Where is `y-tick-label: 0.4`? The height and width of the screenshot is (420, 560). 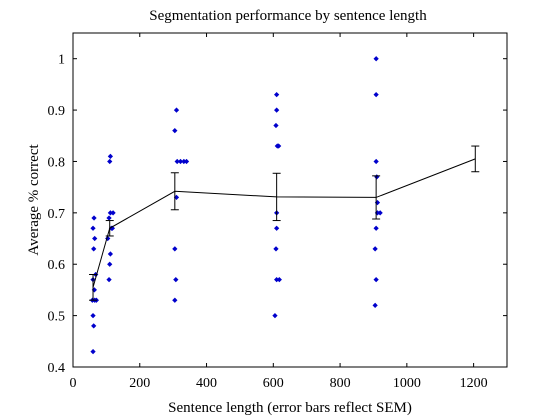
y-tick-label: 0.4 is located at coordinates (57, 368).